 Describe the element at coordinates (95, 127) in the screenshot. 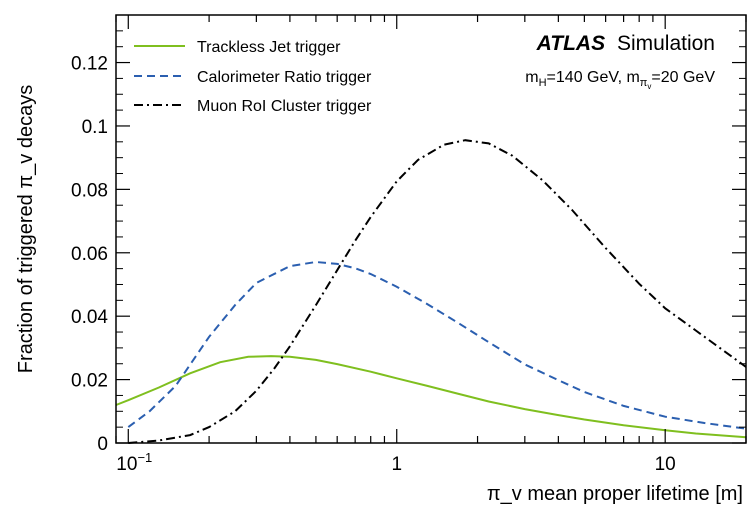

I see `y-tick-label: 0.1` at that location.